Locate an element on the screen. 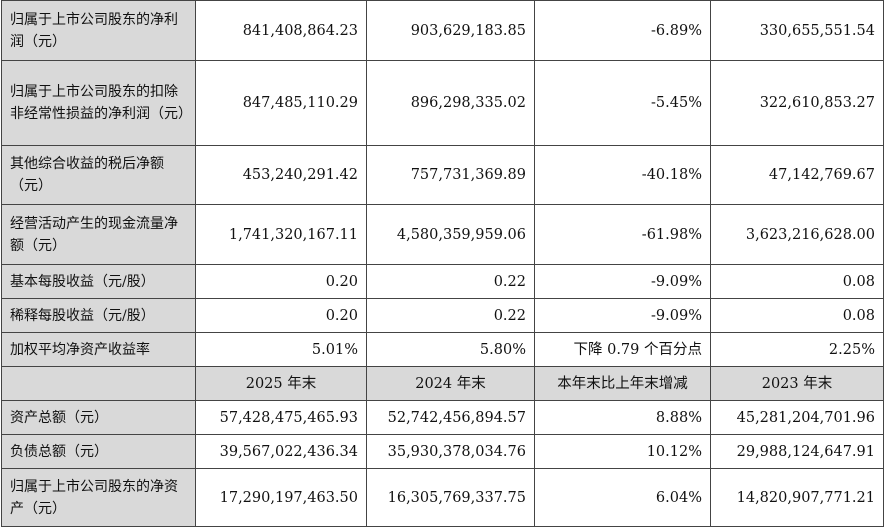 This screenshot has width=886, height=532. cell-value: 57,428,475,465.93 is located at coordinates (281, 417).